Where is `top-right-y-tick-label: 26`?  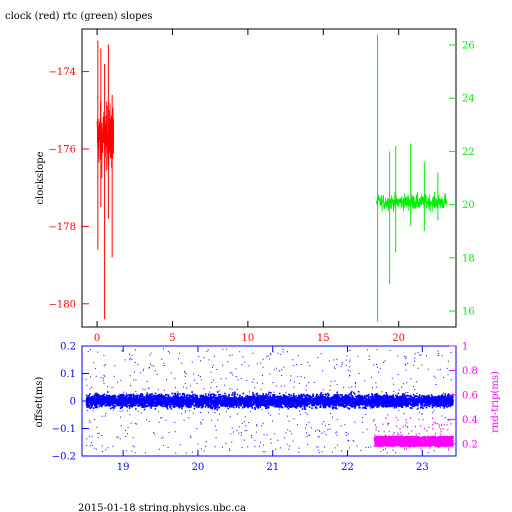
top-right-y-tick-label: 26 is located at coordinates (468, 45).